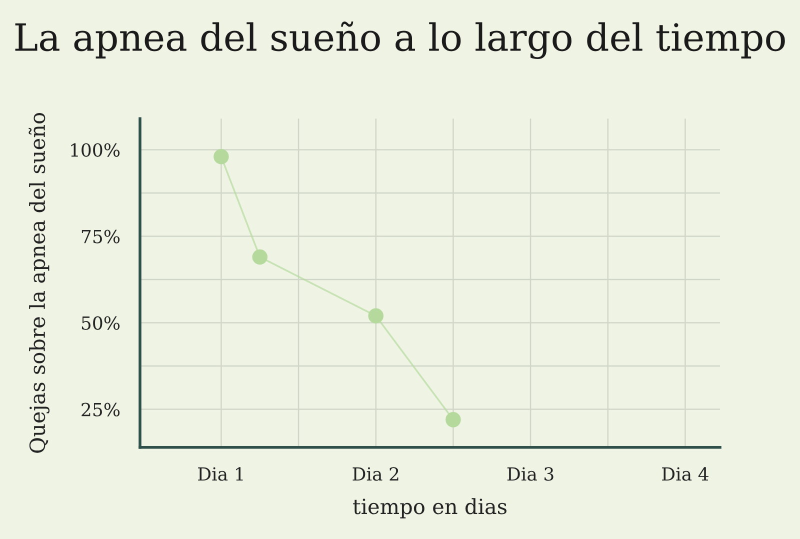 This screenshot has height=539, width=800. What do you see at coordinates (101, 323) in the screenshot?
I see `y-tick-label: 50%` at bounding box center [101, 323].